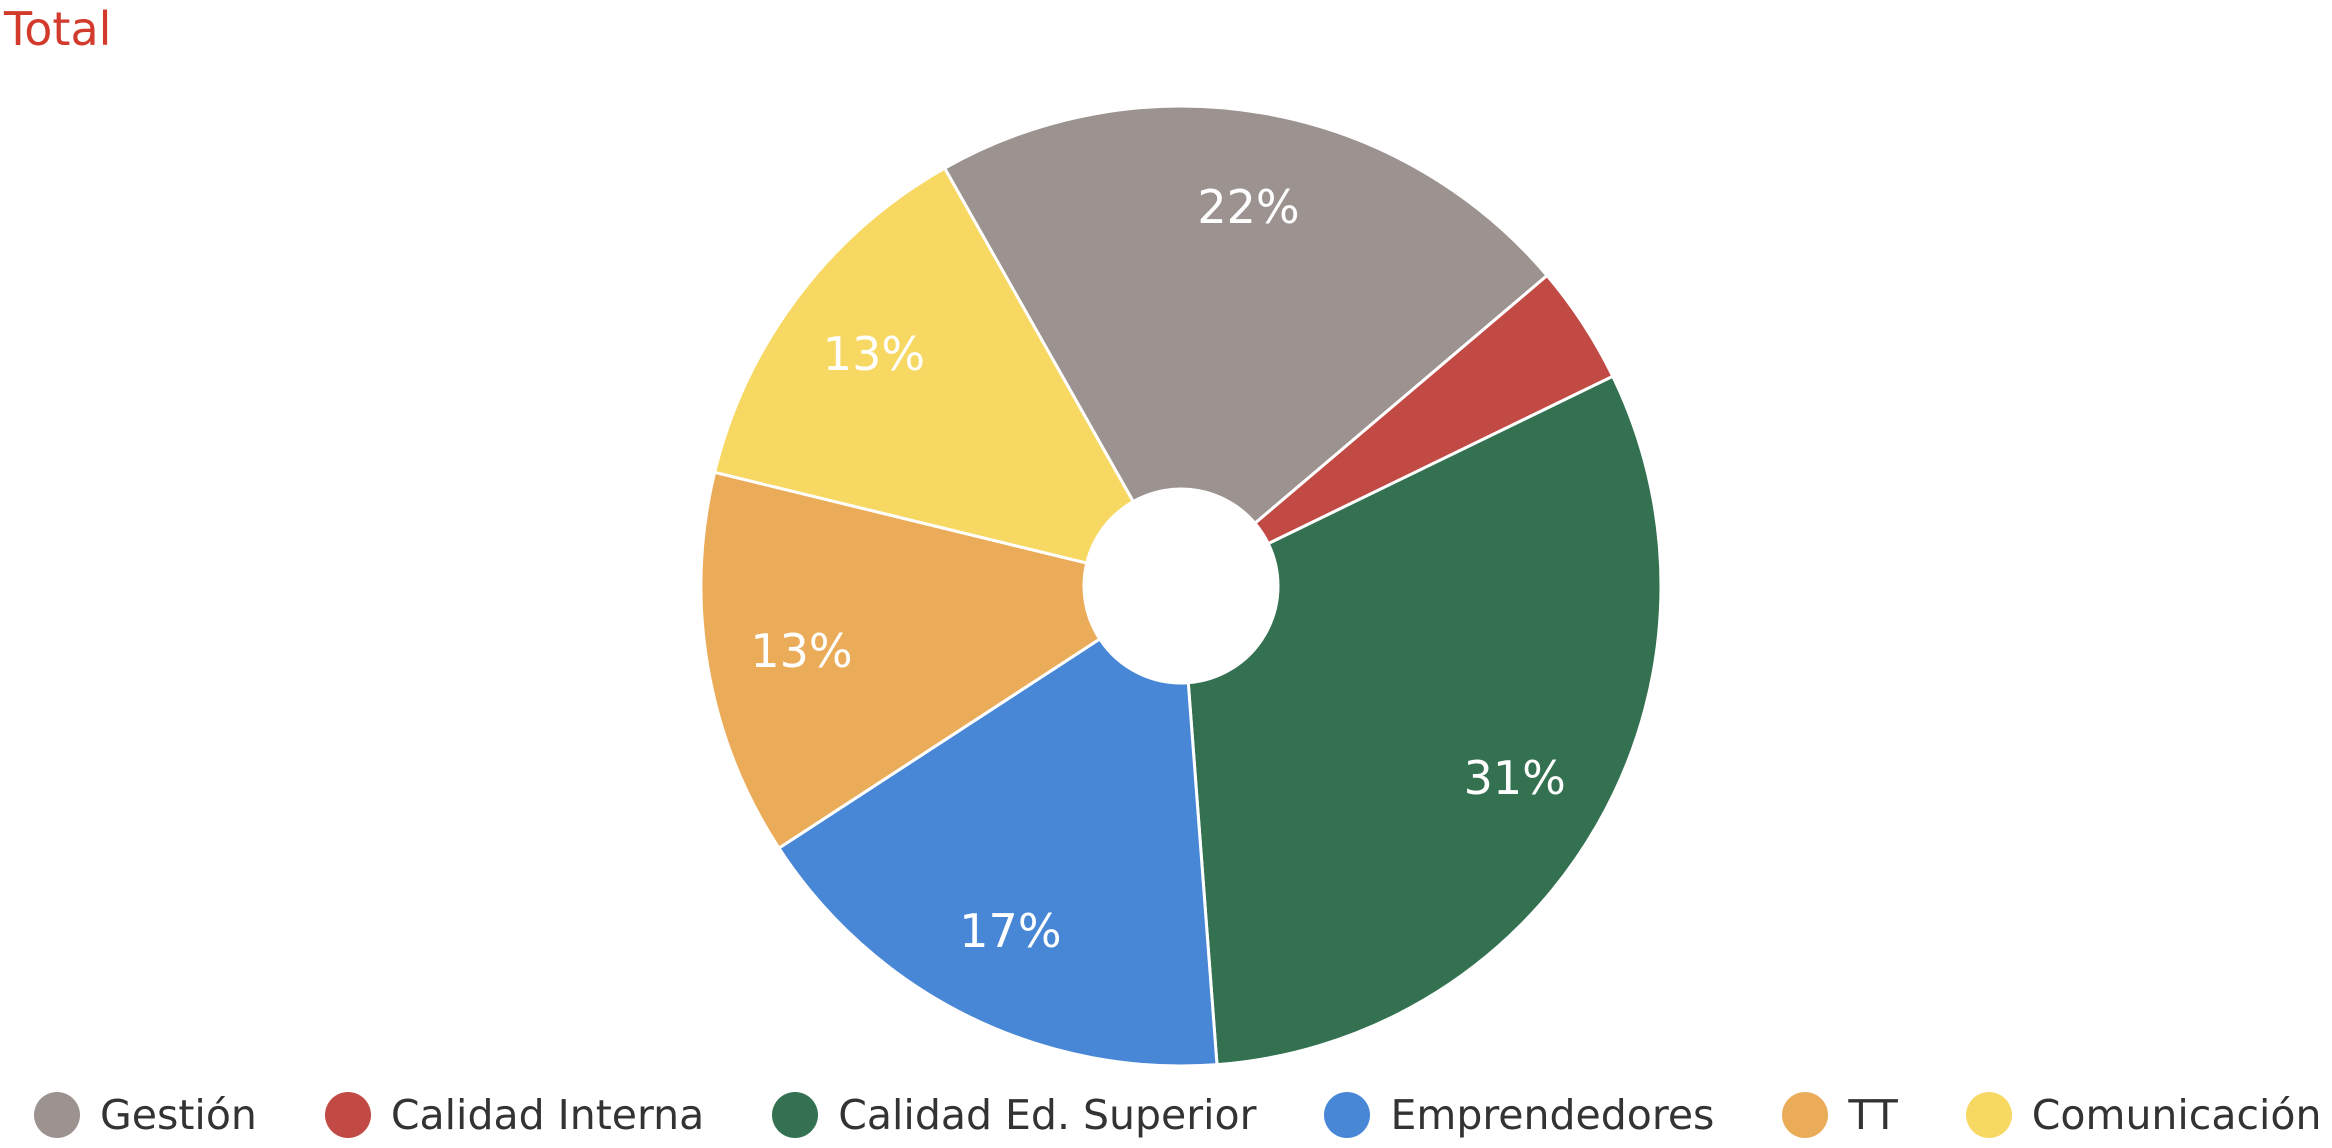 This screenshot has width=2332, height=1148. I want to click on legend-label: Comunicación, so click(2176, 1115).